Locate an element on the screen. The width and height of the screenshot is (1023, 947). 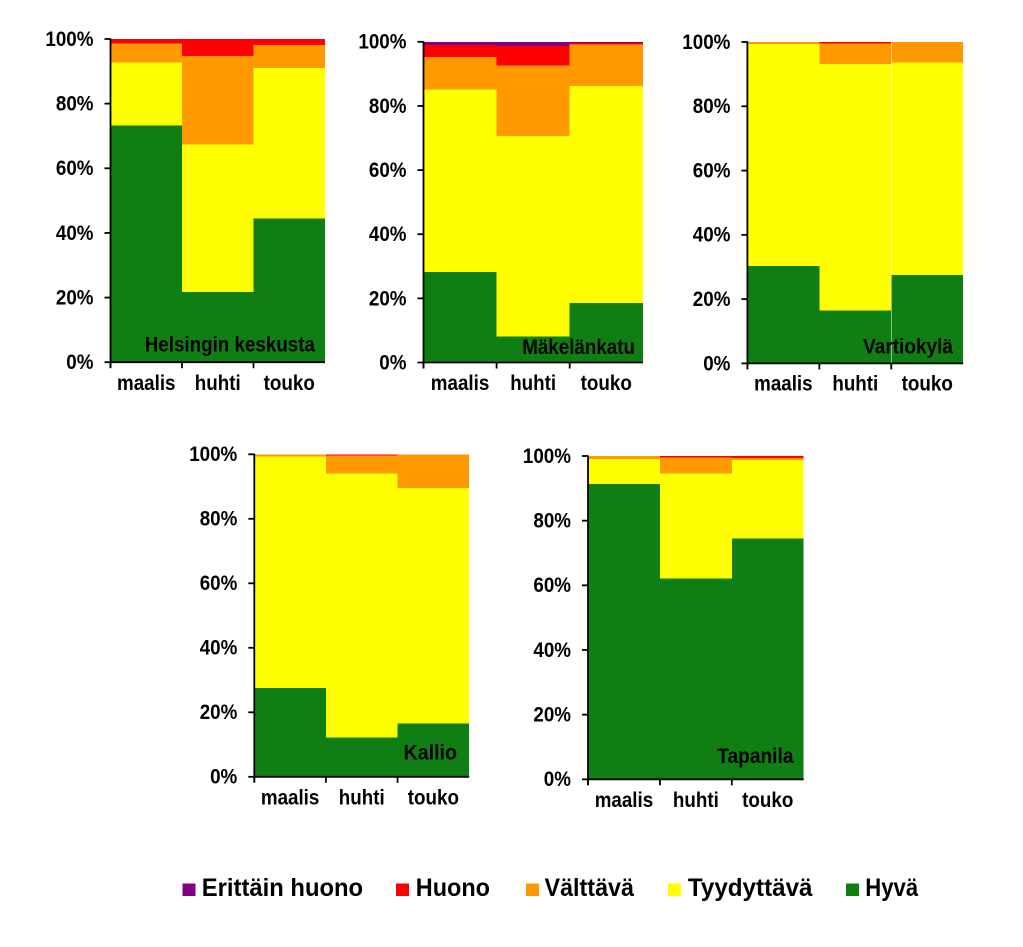
svg-text: Mäkelänkatu is located at coordinates (578, 347).